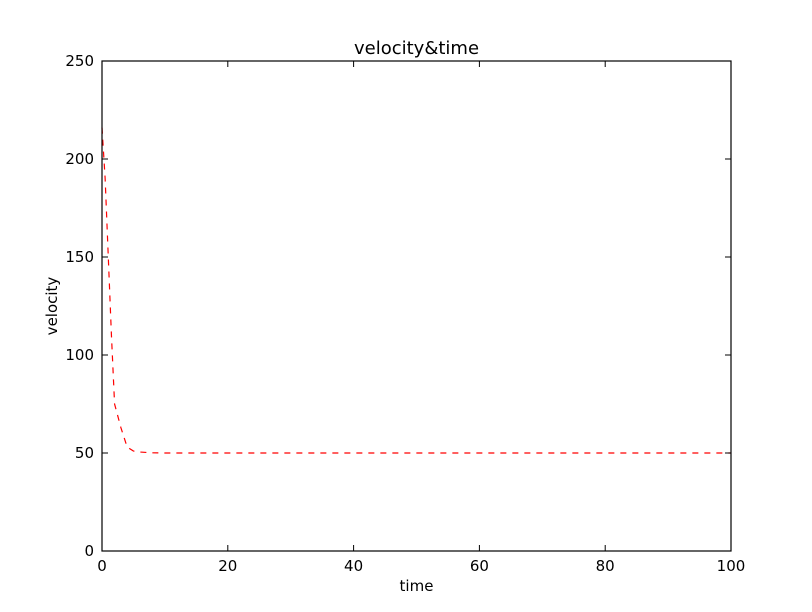  Describe the element at coordinates (479, 566) in the screenshot. I see `x-tick-label: 60` at that location.